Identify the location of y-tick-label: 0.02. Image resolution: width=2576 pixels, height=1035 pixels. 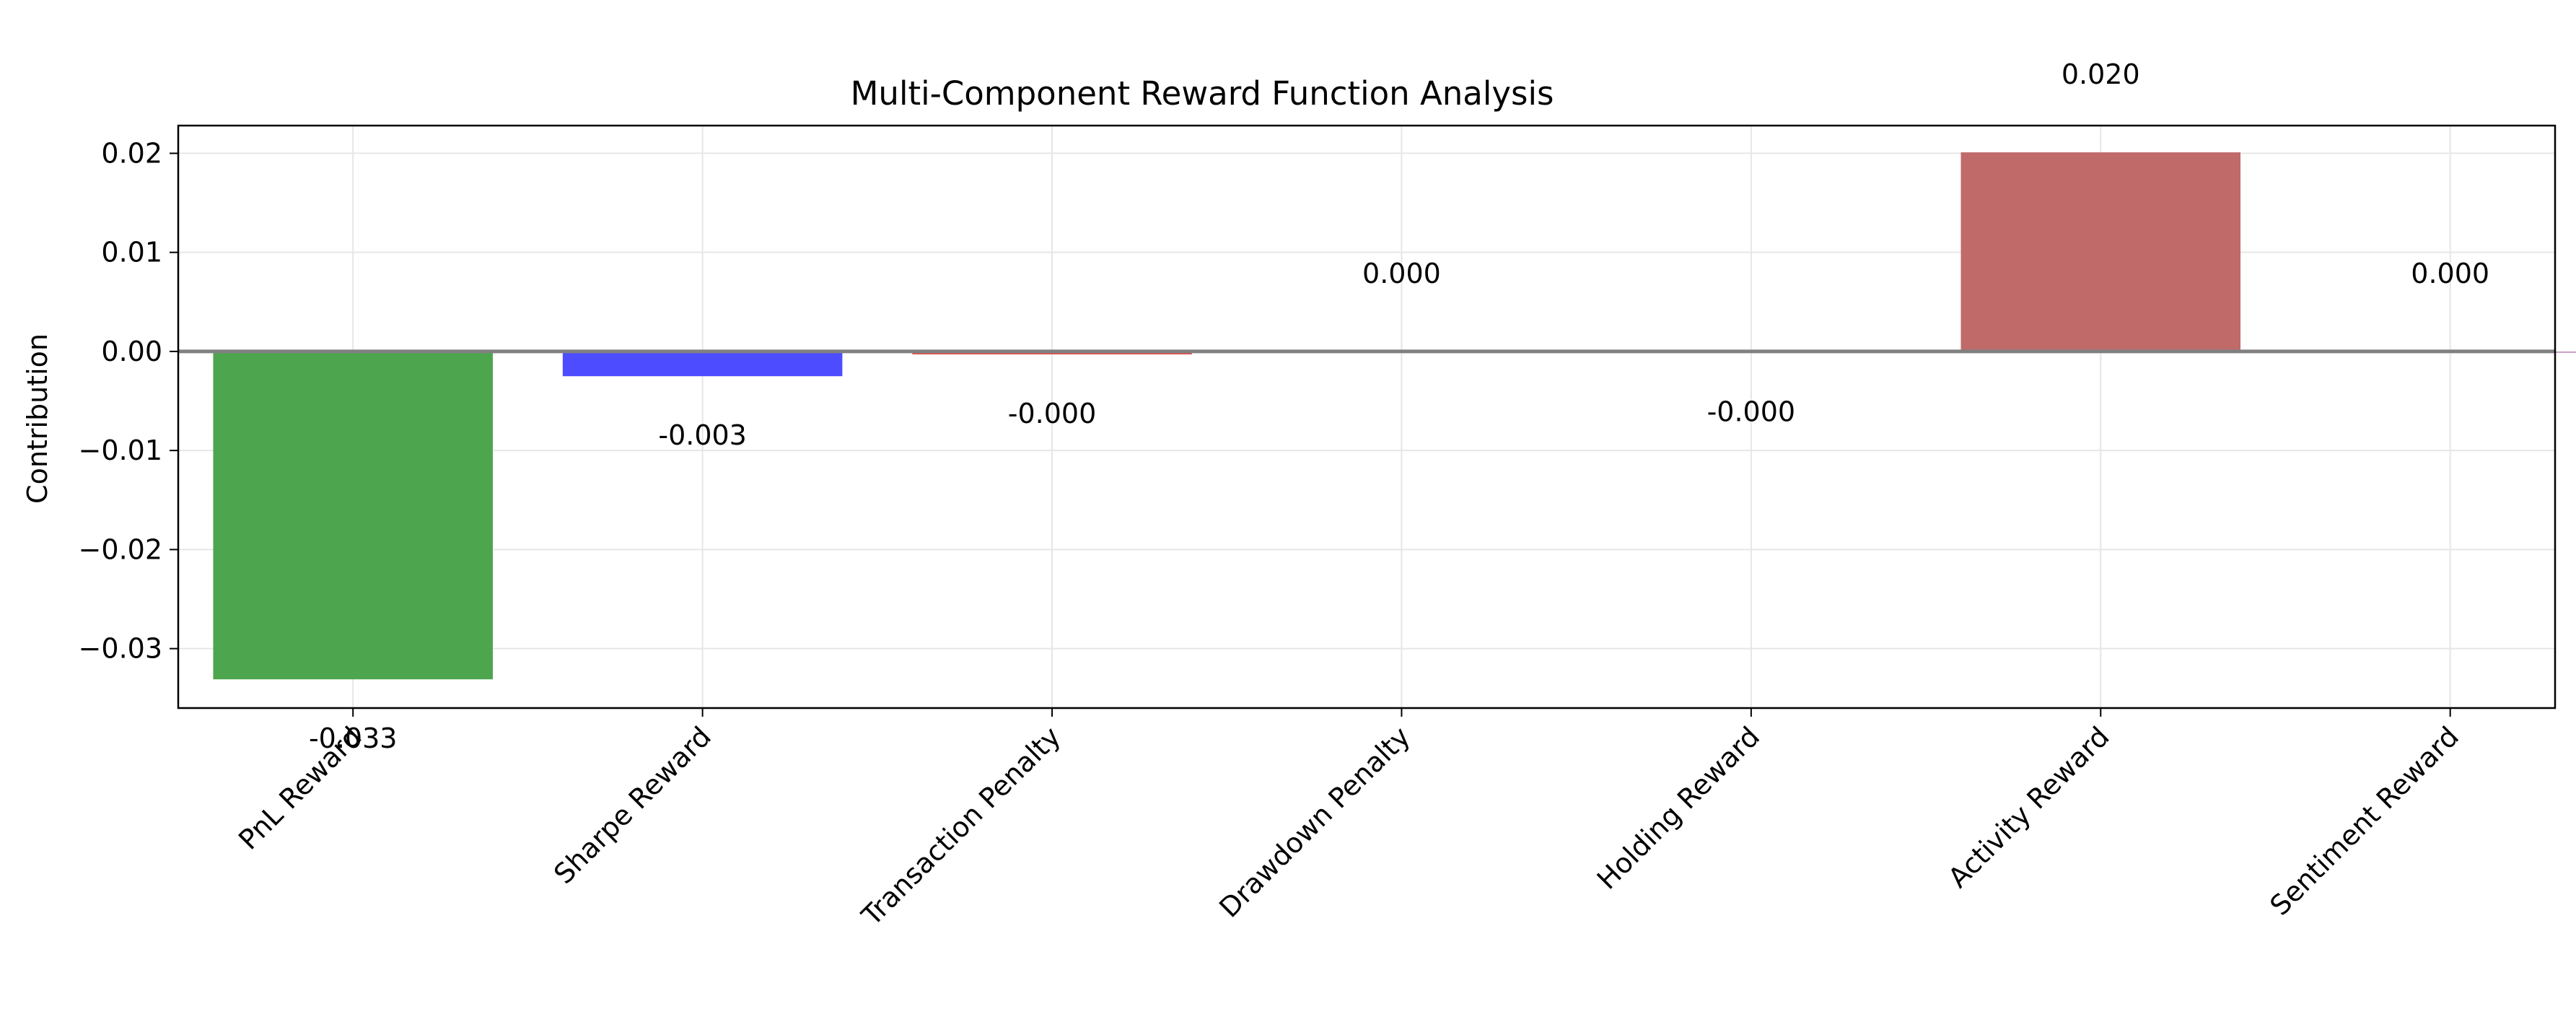
(131, 153).